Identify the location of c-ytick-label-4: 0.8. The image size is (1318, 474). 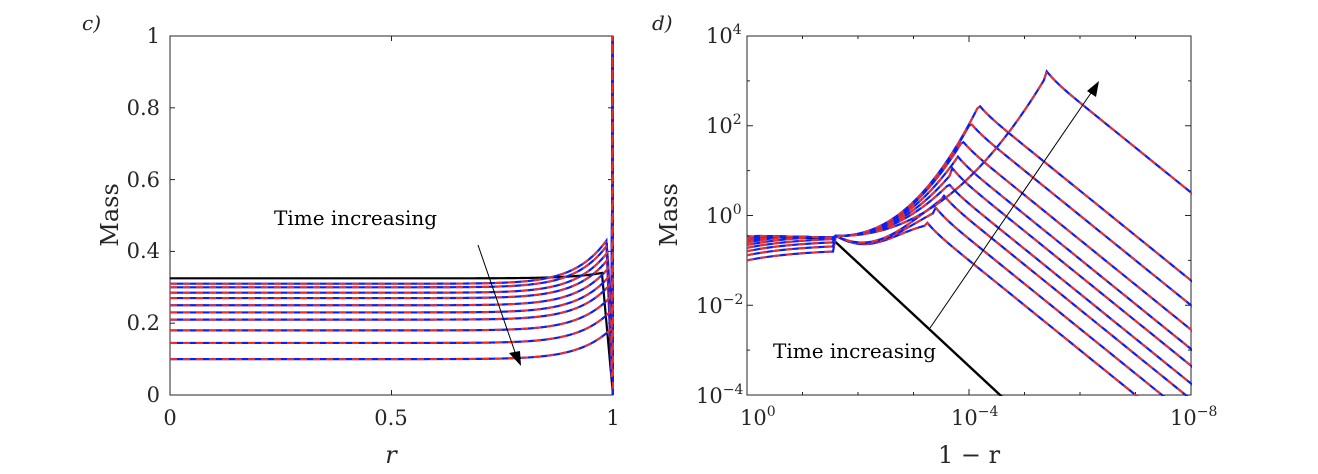
(143, 108).